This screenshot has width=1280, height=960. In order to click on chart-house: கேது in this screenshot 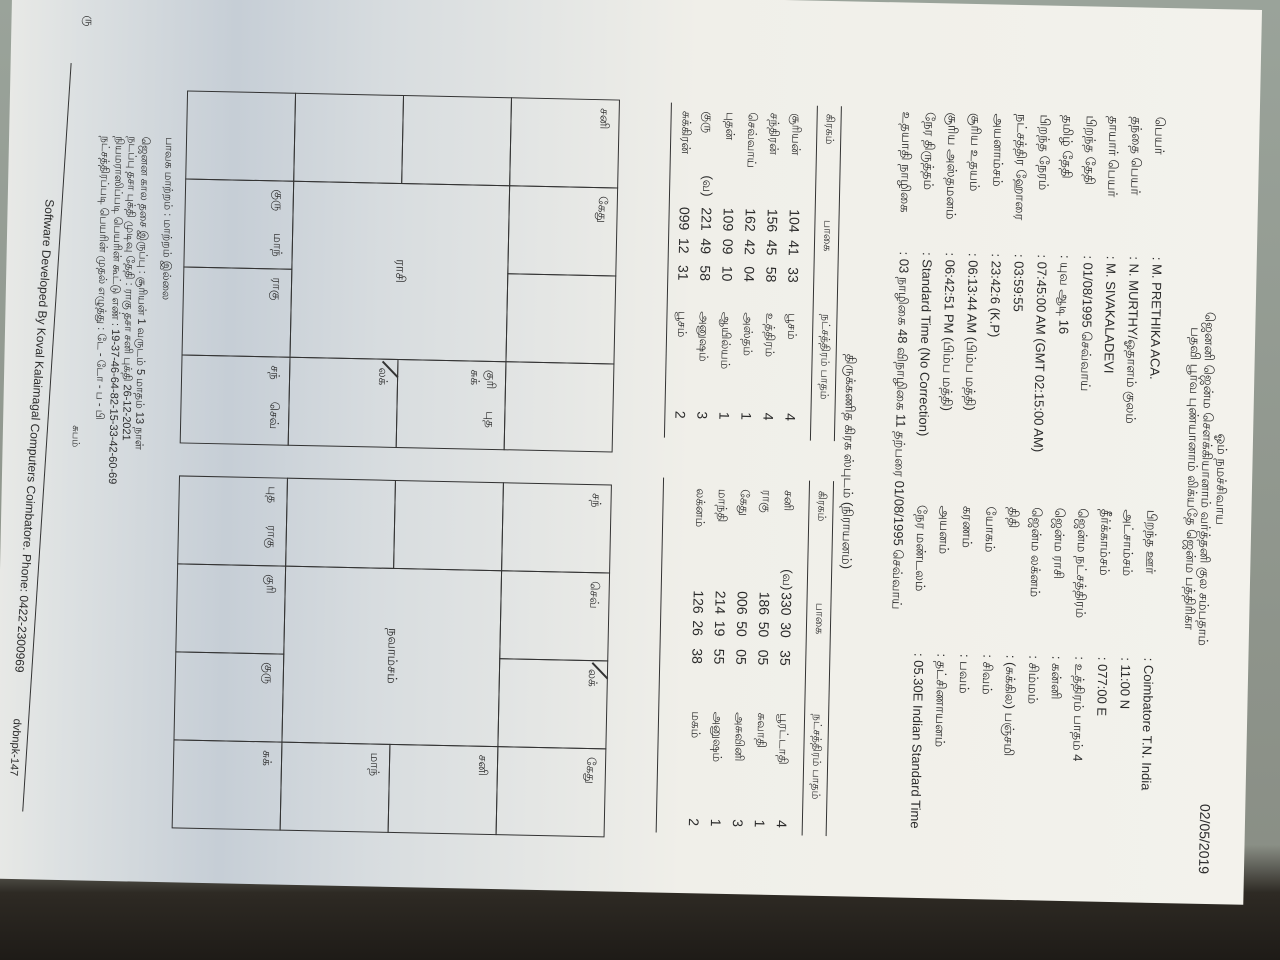, I will do `click(551, 792)`.